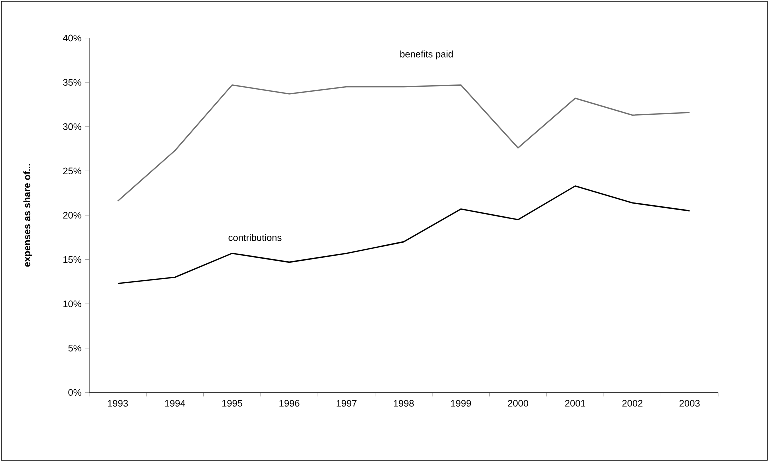  What do you see at coordinates (232, 403) in the screenshot?
I see `x-tick-label: 1995` at bounding box center [232, 403].